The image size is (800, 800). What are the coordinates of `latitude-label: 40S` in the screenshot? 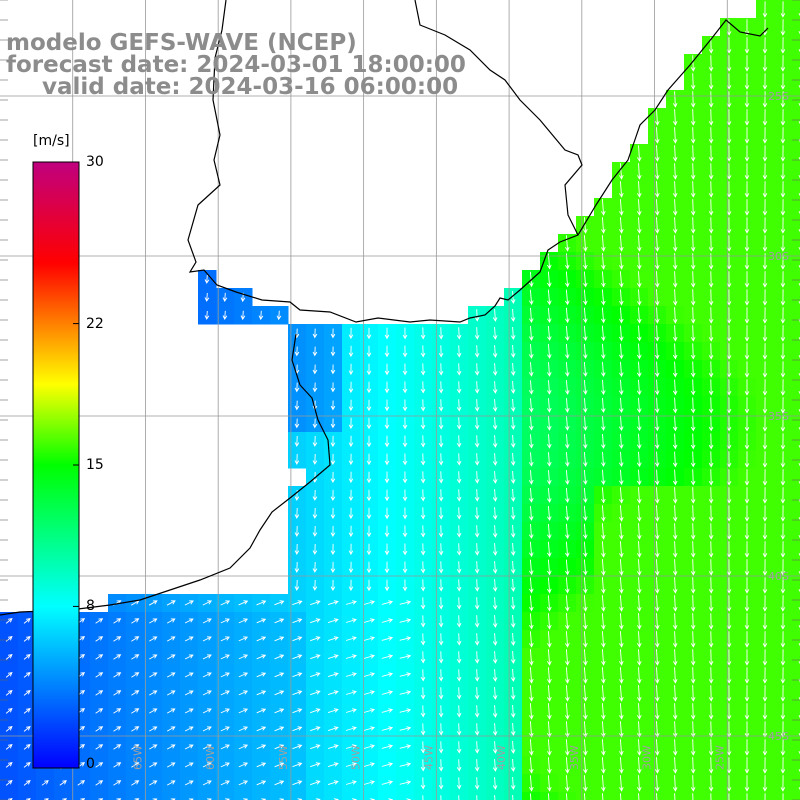 It's located at (778, 576).